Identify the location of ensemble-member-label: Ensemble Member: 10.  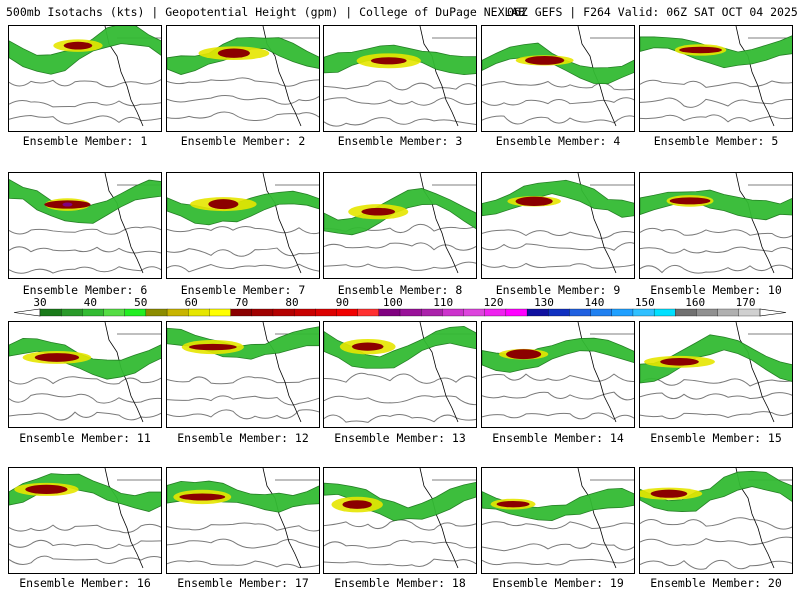
(716, 290).